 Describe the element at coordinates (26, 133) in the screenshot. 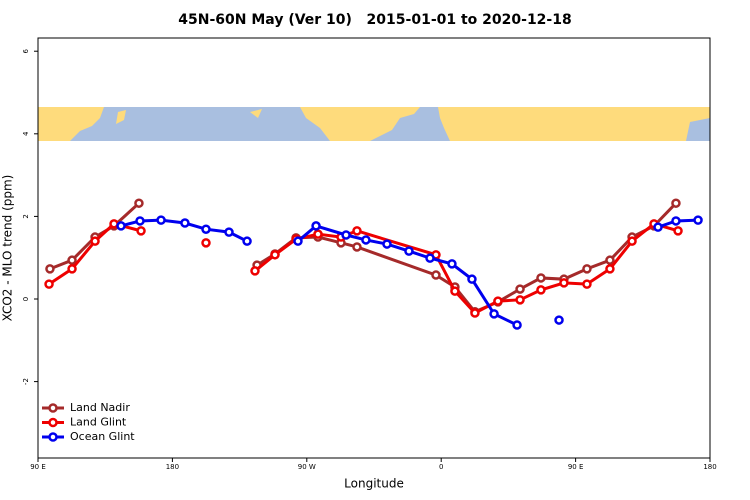

I see `y-tick-label: 4` at that location.